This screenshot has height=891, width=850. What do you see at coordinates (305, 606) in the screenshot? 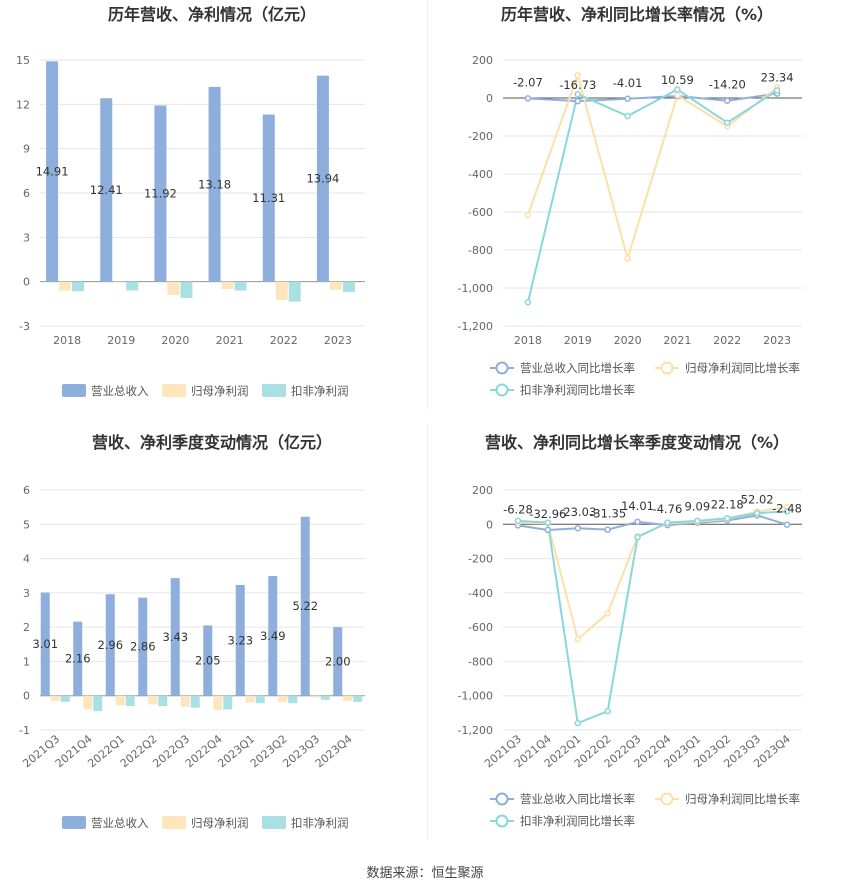
I see `bar-data-label: 5.22` at bounding box center [305, 606].